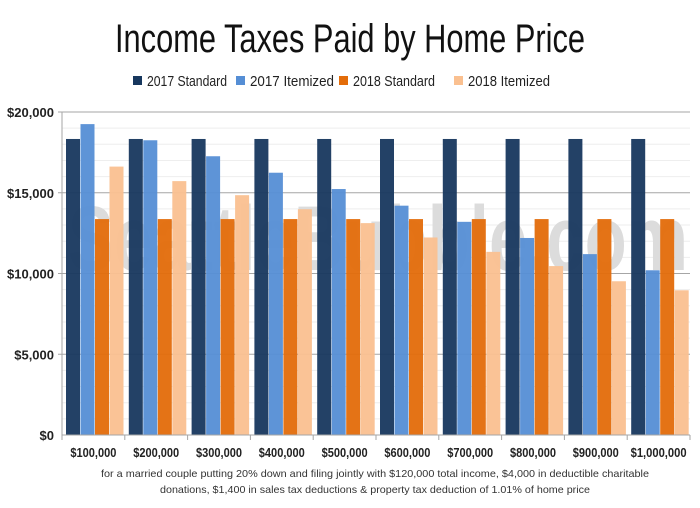 This screenshot has width=700, height=508. What do you see at coordinates (350, 39) in the screenshot?
I see `chart-title: Income Taxes Paid by Home Price` at bounding box center [350, 39].